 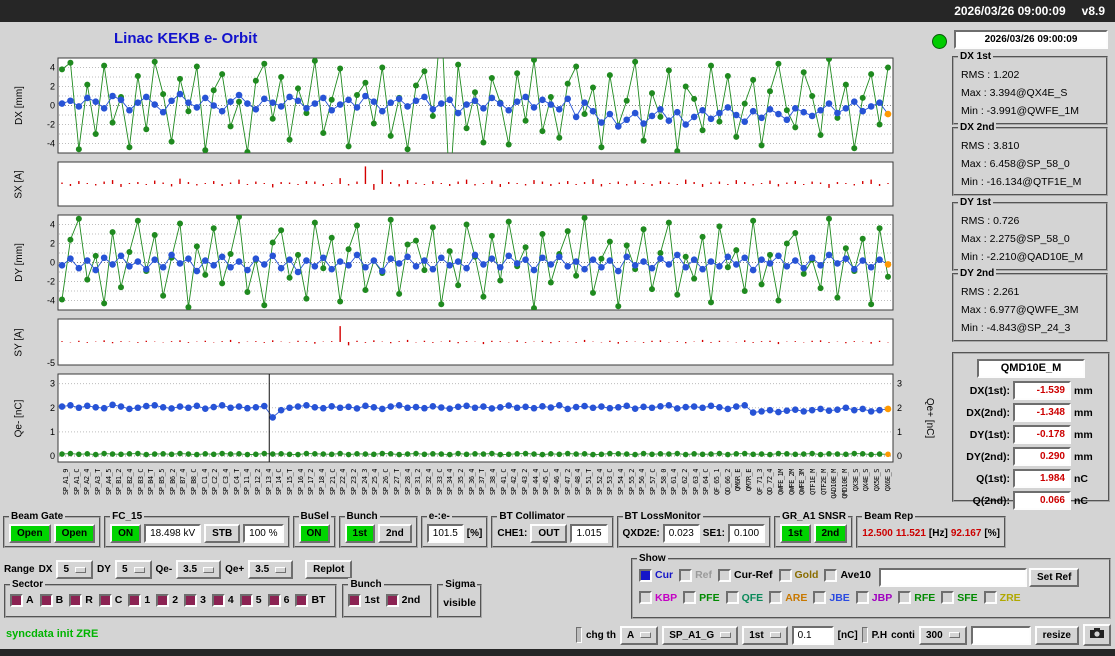 I want to click on screenshot-button, so click(x=1097, y=635).